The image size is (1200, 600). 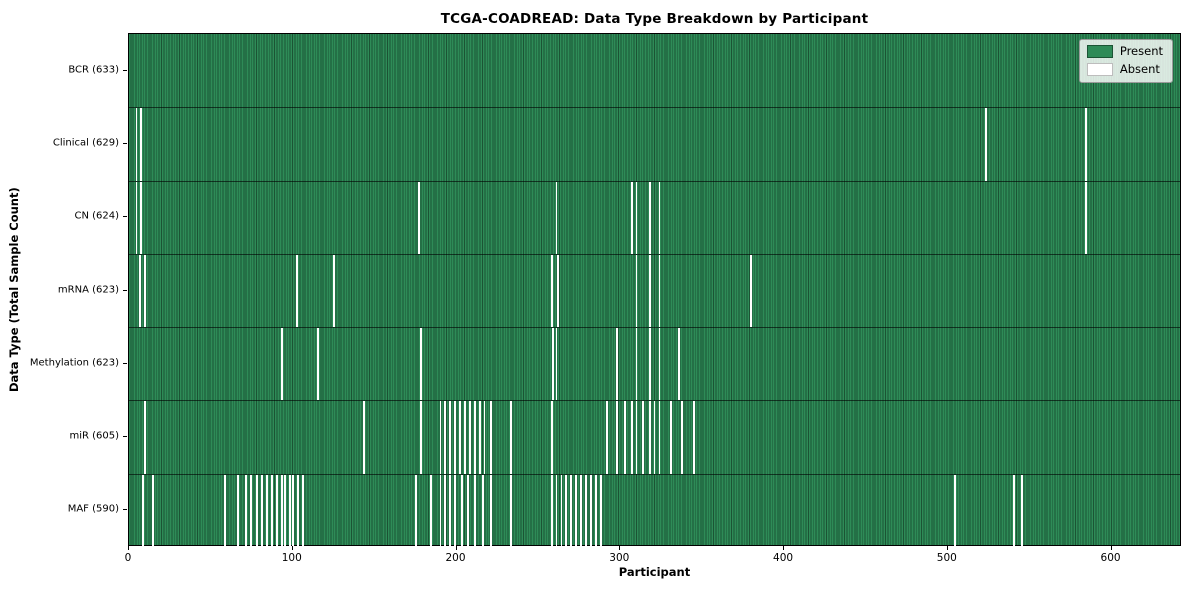 I want to click on x-tick-label: 600, so click(x=1110, y=558).